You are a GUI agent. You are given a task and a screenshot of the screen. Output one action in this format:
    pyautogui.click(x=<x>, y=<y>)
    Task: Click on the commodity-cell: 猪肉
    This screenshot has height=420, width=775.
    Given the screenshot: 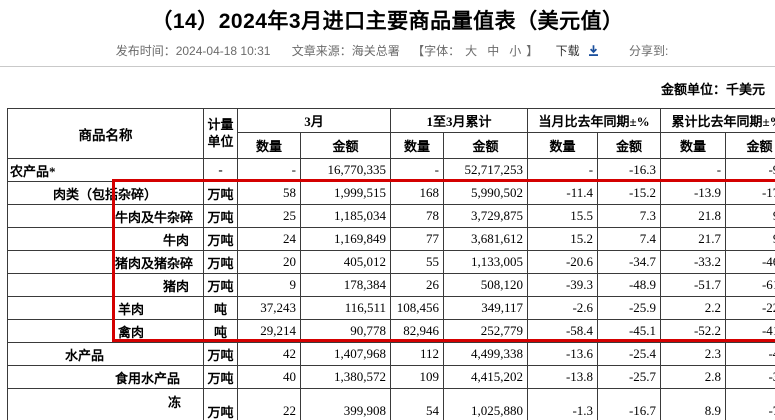 What is the action you would take?
    pyautogui.click(x=105, y=285)
    